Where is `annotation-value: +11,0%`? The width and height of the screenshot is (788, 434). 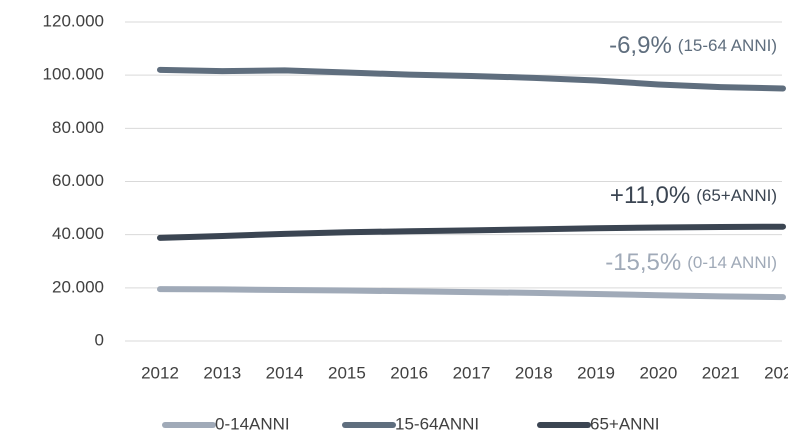
annotation-value: +11,0% is located at coordinates (650, 195).